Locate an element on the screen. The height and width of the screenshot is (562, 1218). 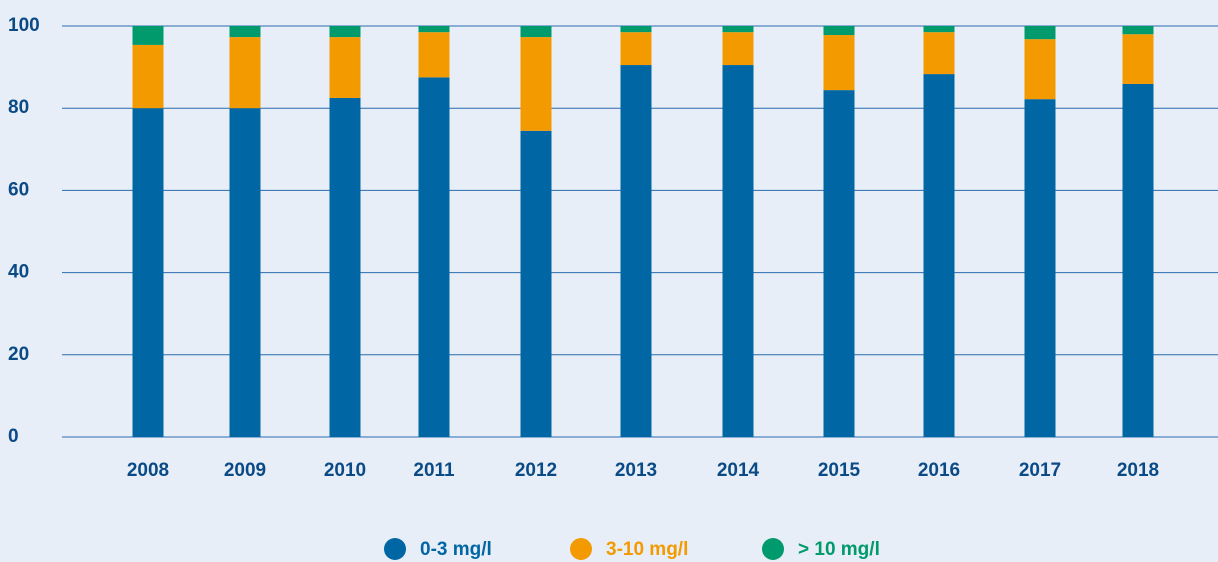
x-tick-label: 2014 is located at coordinates (738, 470).